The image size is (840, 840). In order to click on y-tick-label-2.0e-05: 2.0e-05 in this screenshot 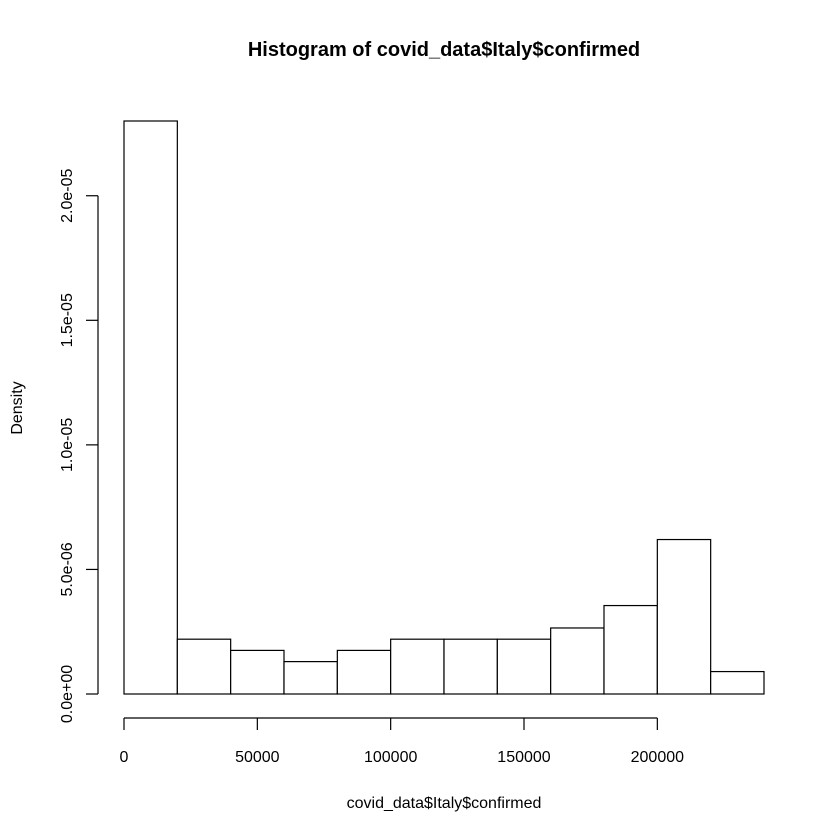, I will do `click(67, 196)`.